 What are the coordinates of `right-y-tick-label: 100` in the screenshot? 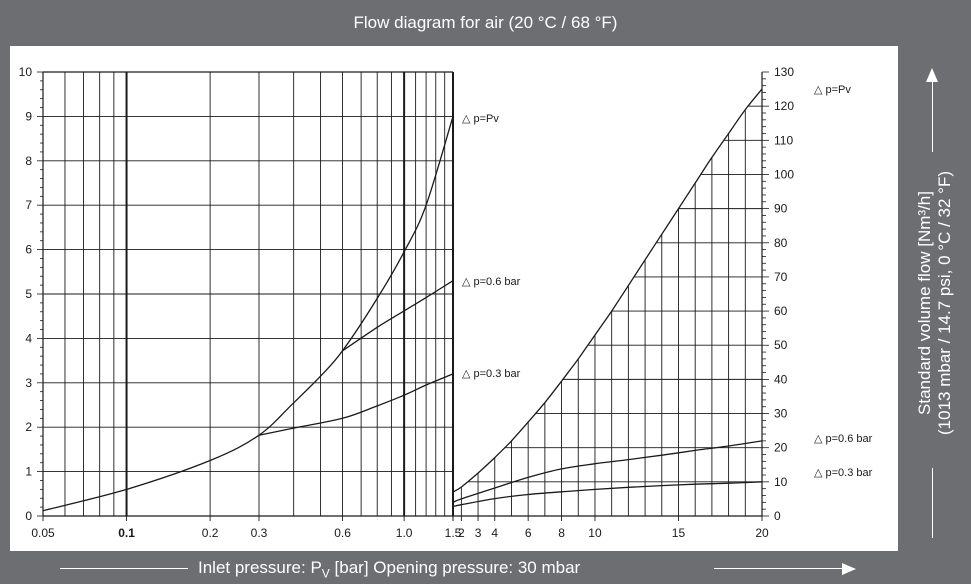 It's located at (784, 174).